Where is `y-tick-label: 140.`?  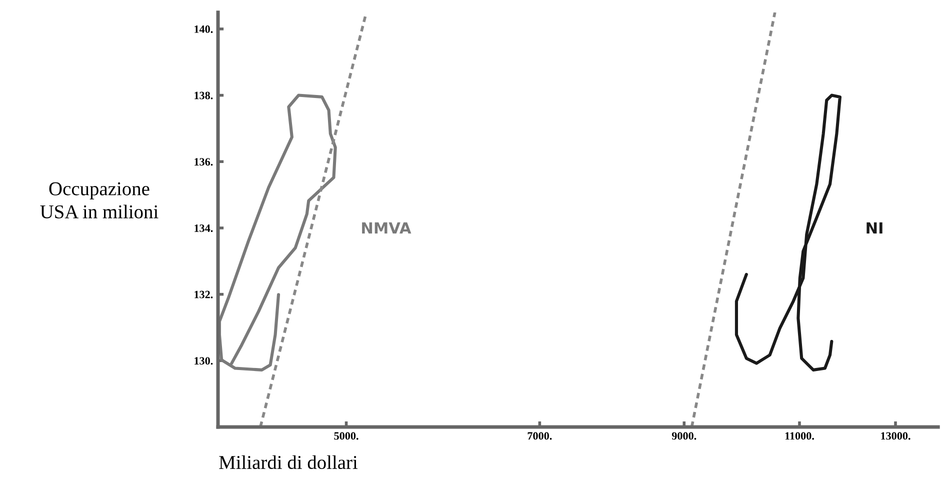
y-tick-label: 140. is located at coordinates (203, 29).